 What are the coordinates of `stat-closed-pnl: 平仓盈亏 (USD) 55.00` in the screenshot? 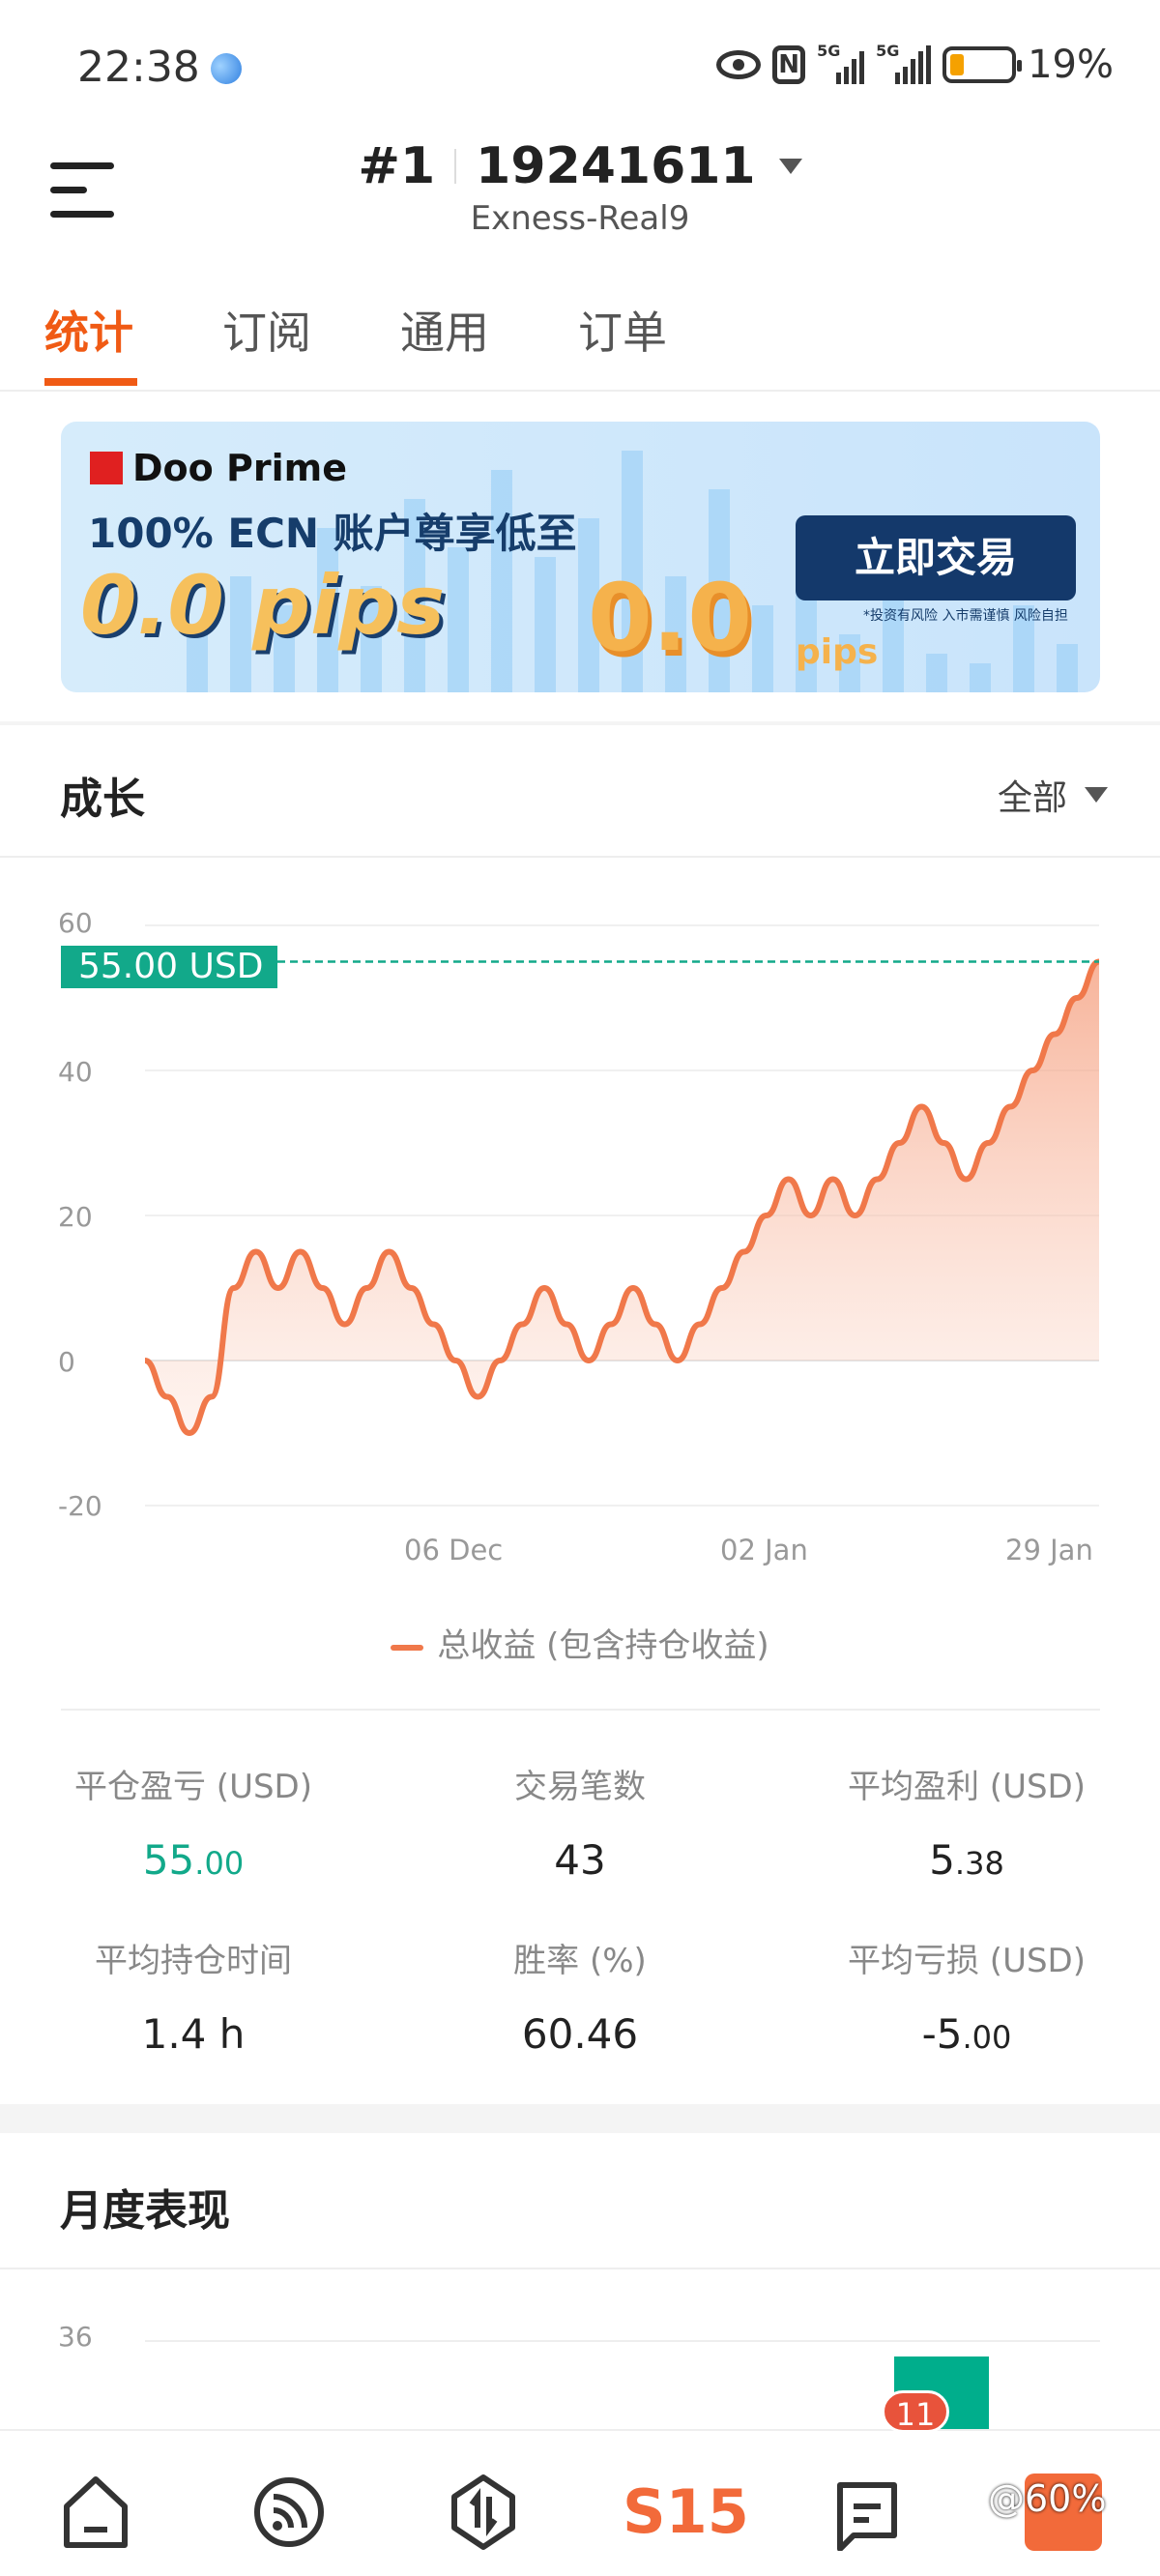 It's located at (193, 1826).